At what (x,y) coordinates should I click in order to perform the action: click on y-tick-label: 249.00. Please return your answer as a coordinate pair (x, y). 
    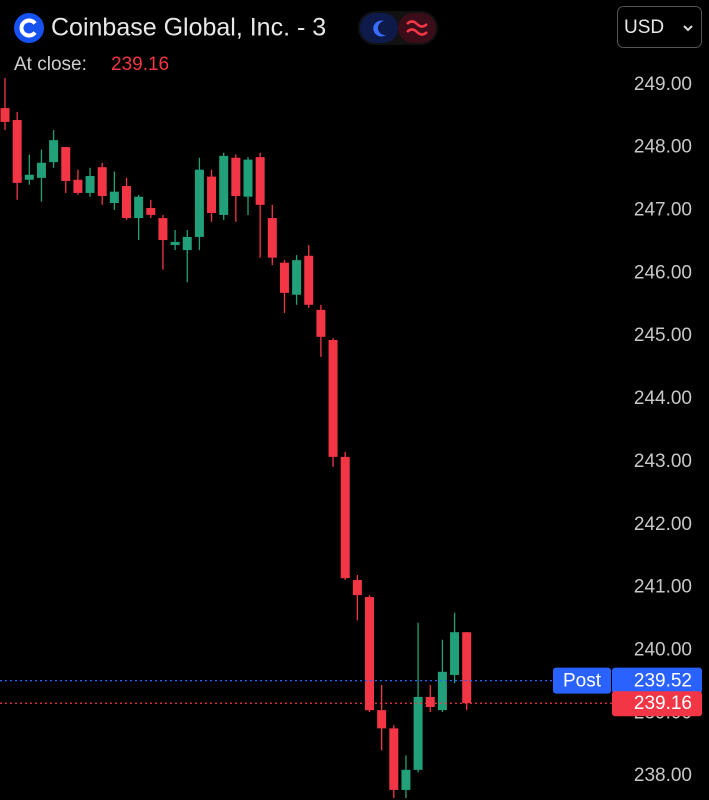
    Looking at the image, I should click on (663, 84).